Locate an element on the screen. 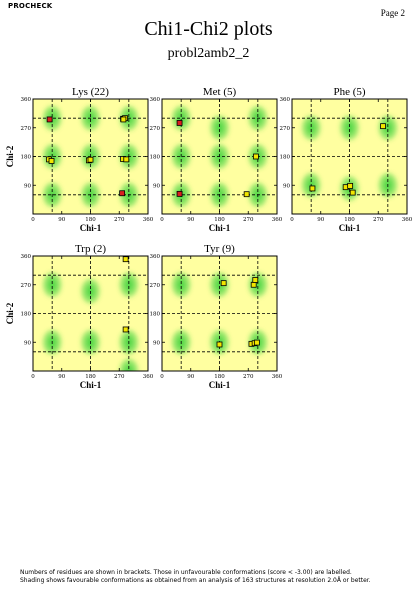  chart-panel-3: 0 90 180 270 360 90 180 270 360 Trp (2) Chi-1 Chi-2 is located at coordinates (79, 316).